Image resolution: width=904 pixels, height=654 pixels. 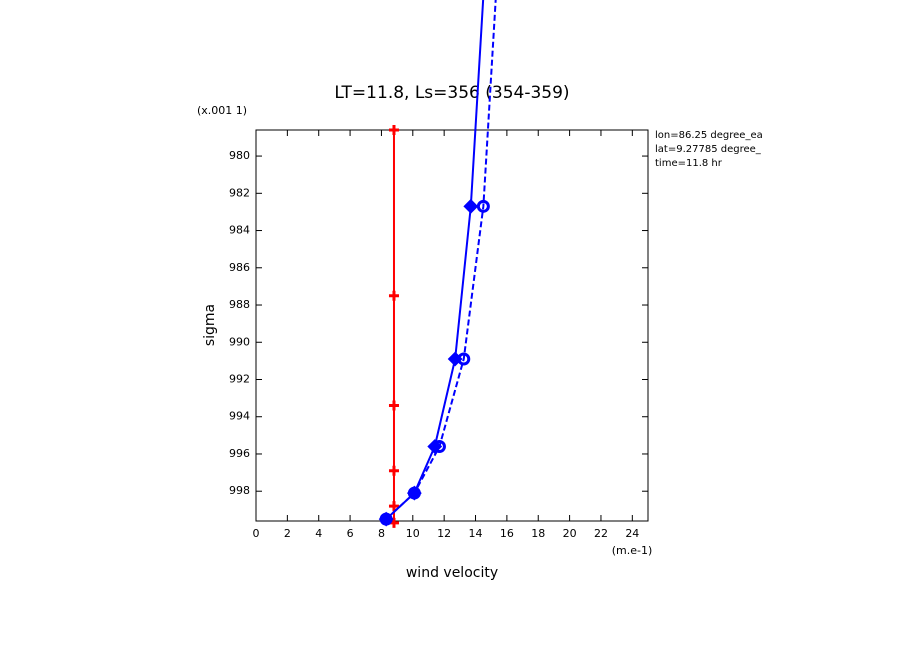 I want to click on y-tick-label: 988, so click(x=239, y=304).